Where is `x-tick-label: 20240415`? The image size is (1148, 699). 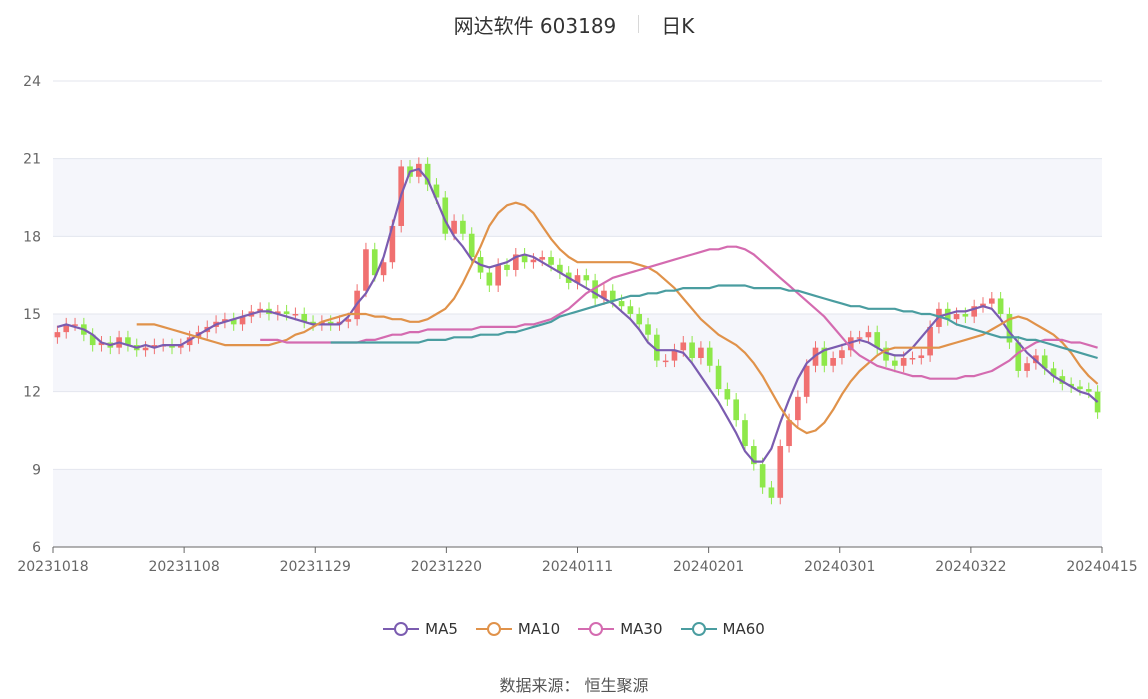
x-tick-label: 20240415 is located at coordinates (1101, 567).